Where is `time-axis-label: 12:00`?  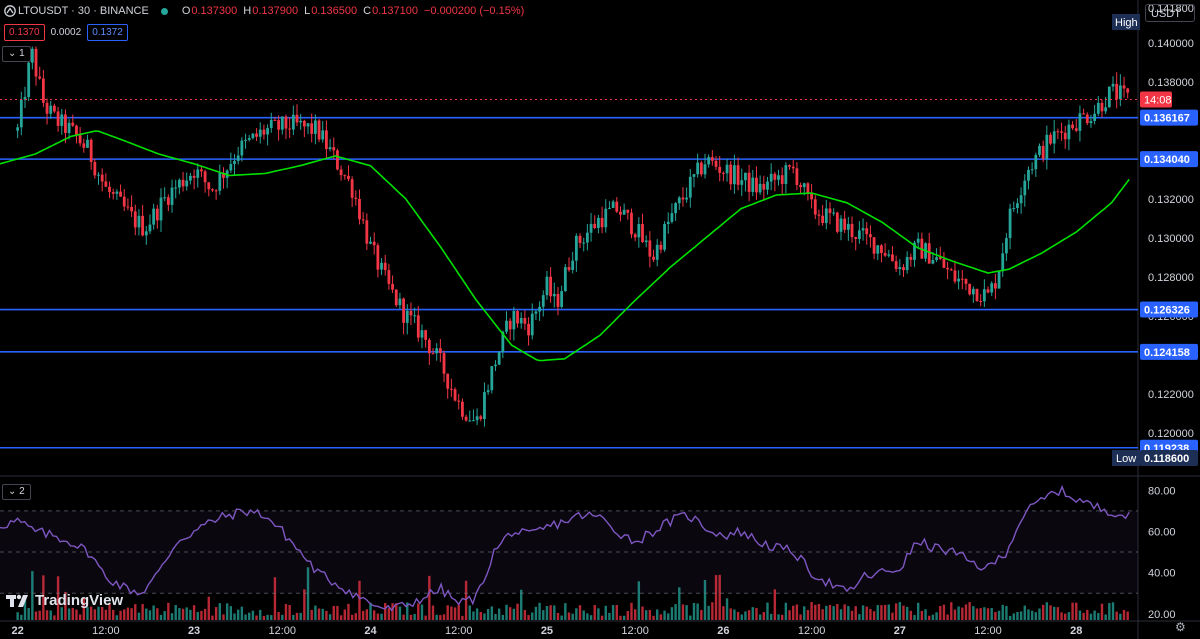 time-axis-label: 12:00 is located at coordinates (812, 631).